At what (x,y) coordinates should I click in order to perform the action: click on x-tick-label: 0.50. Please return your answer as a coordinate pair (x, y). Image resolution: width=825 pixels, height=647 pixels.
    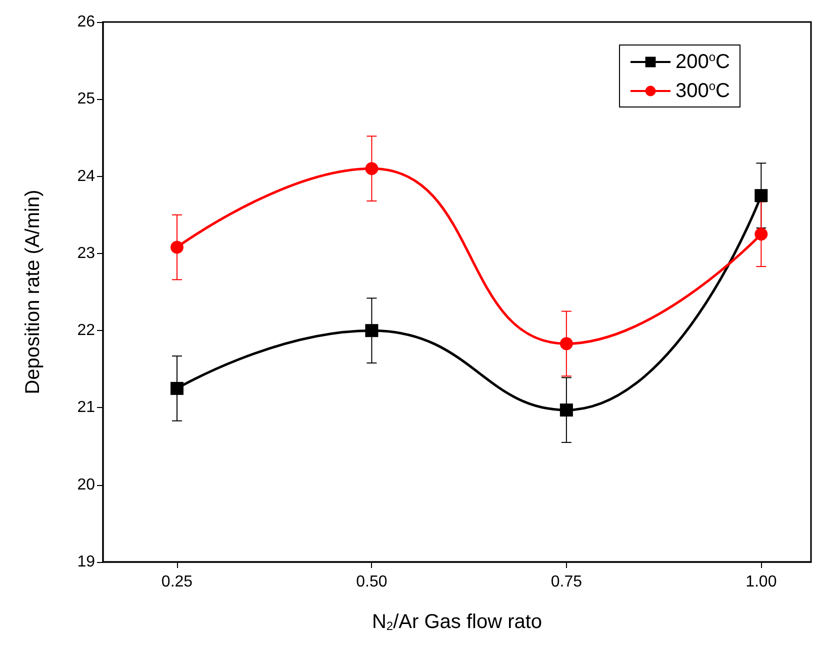
    Looking at the image, I should click on (372, 582).